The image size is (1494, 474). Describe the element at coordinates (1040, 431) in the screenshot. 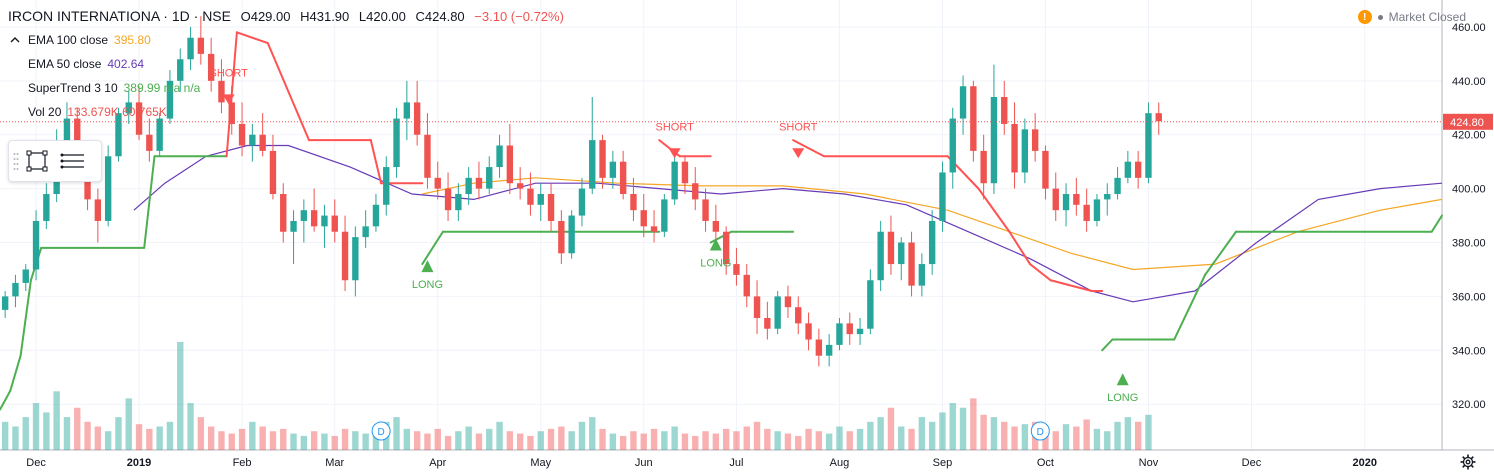

I see `dividend-marker` at that location.